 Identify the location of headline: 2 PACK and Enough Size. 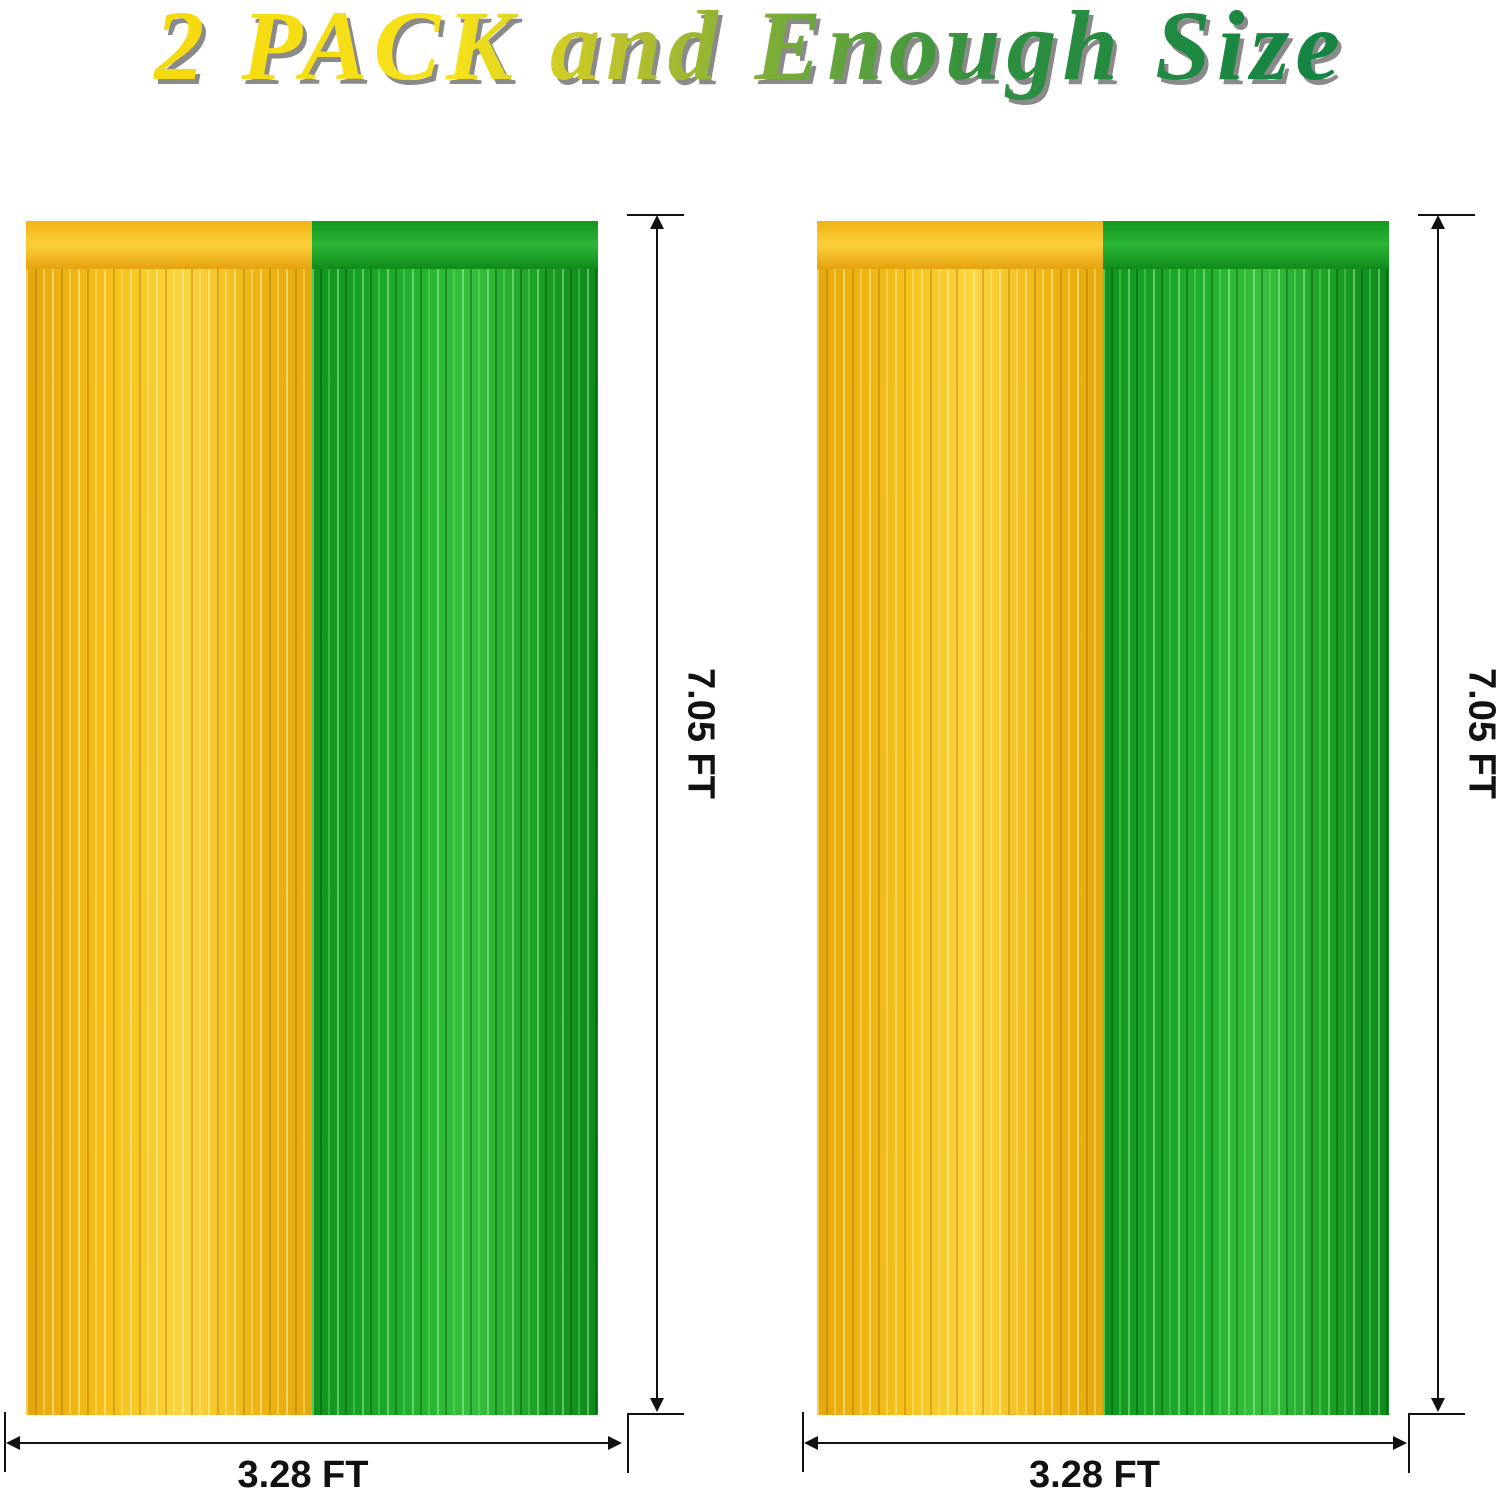
(750, 51).